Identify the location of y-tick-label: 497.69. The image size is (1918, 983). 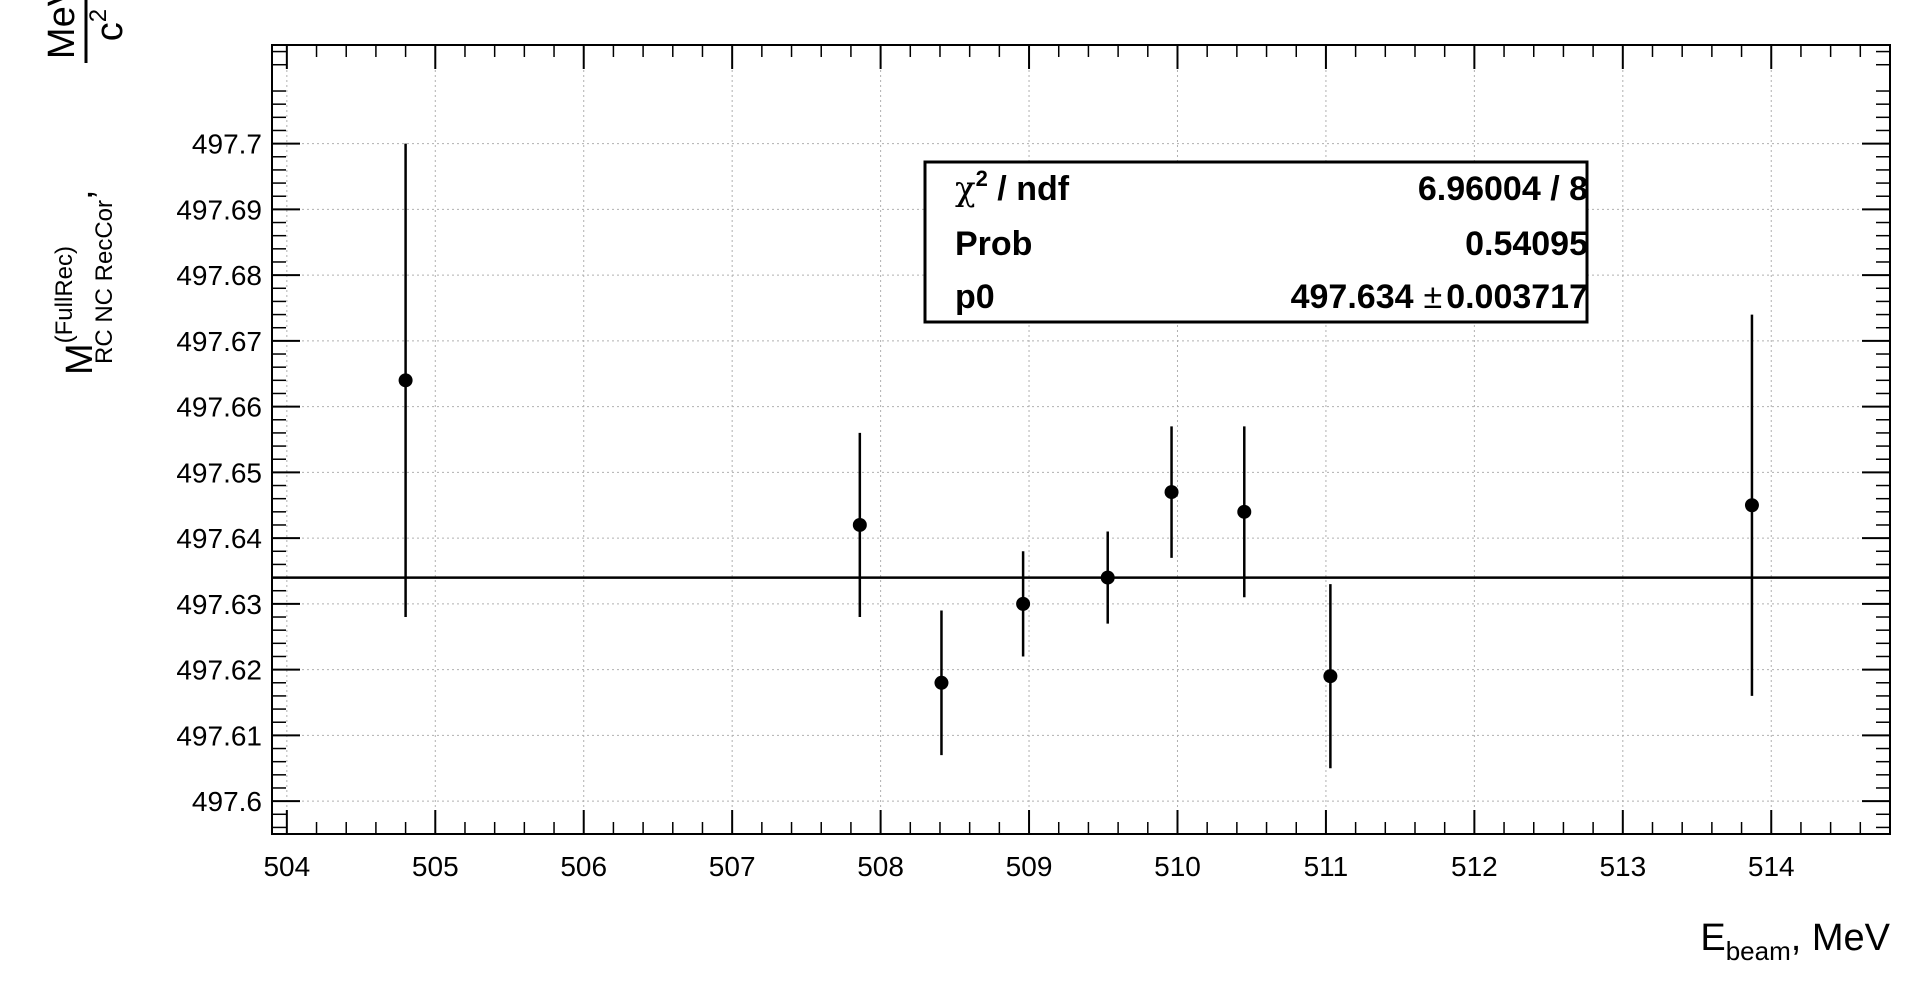
(219, 209).